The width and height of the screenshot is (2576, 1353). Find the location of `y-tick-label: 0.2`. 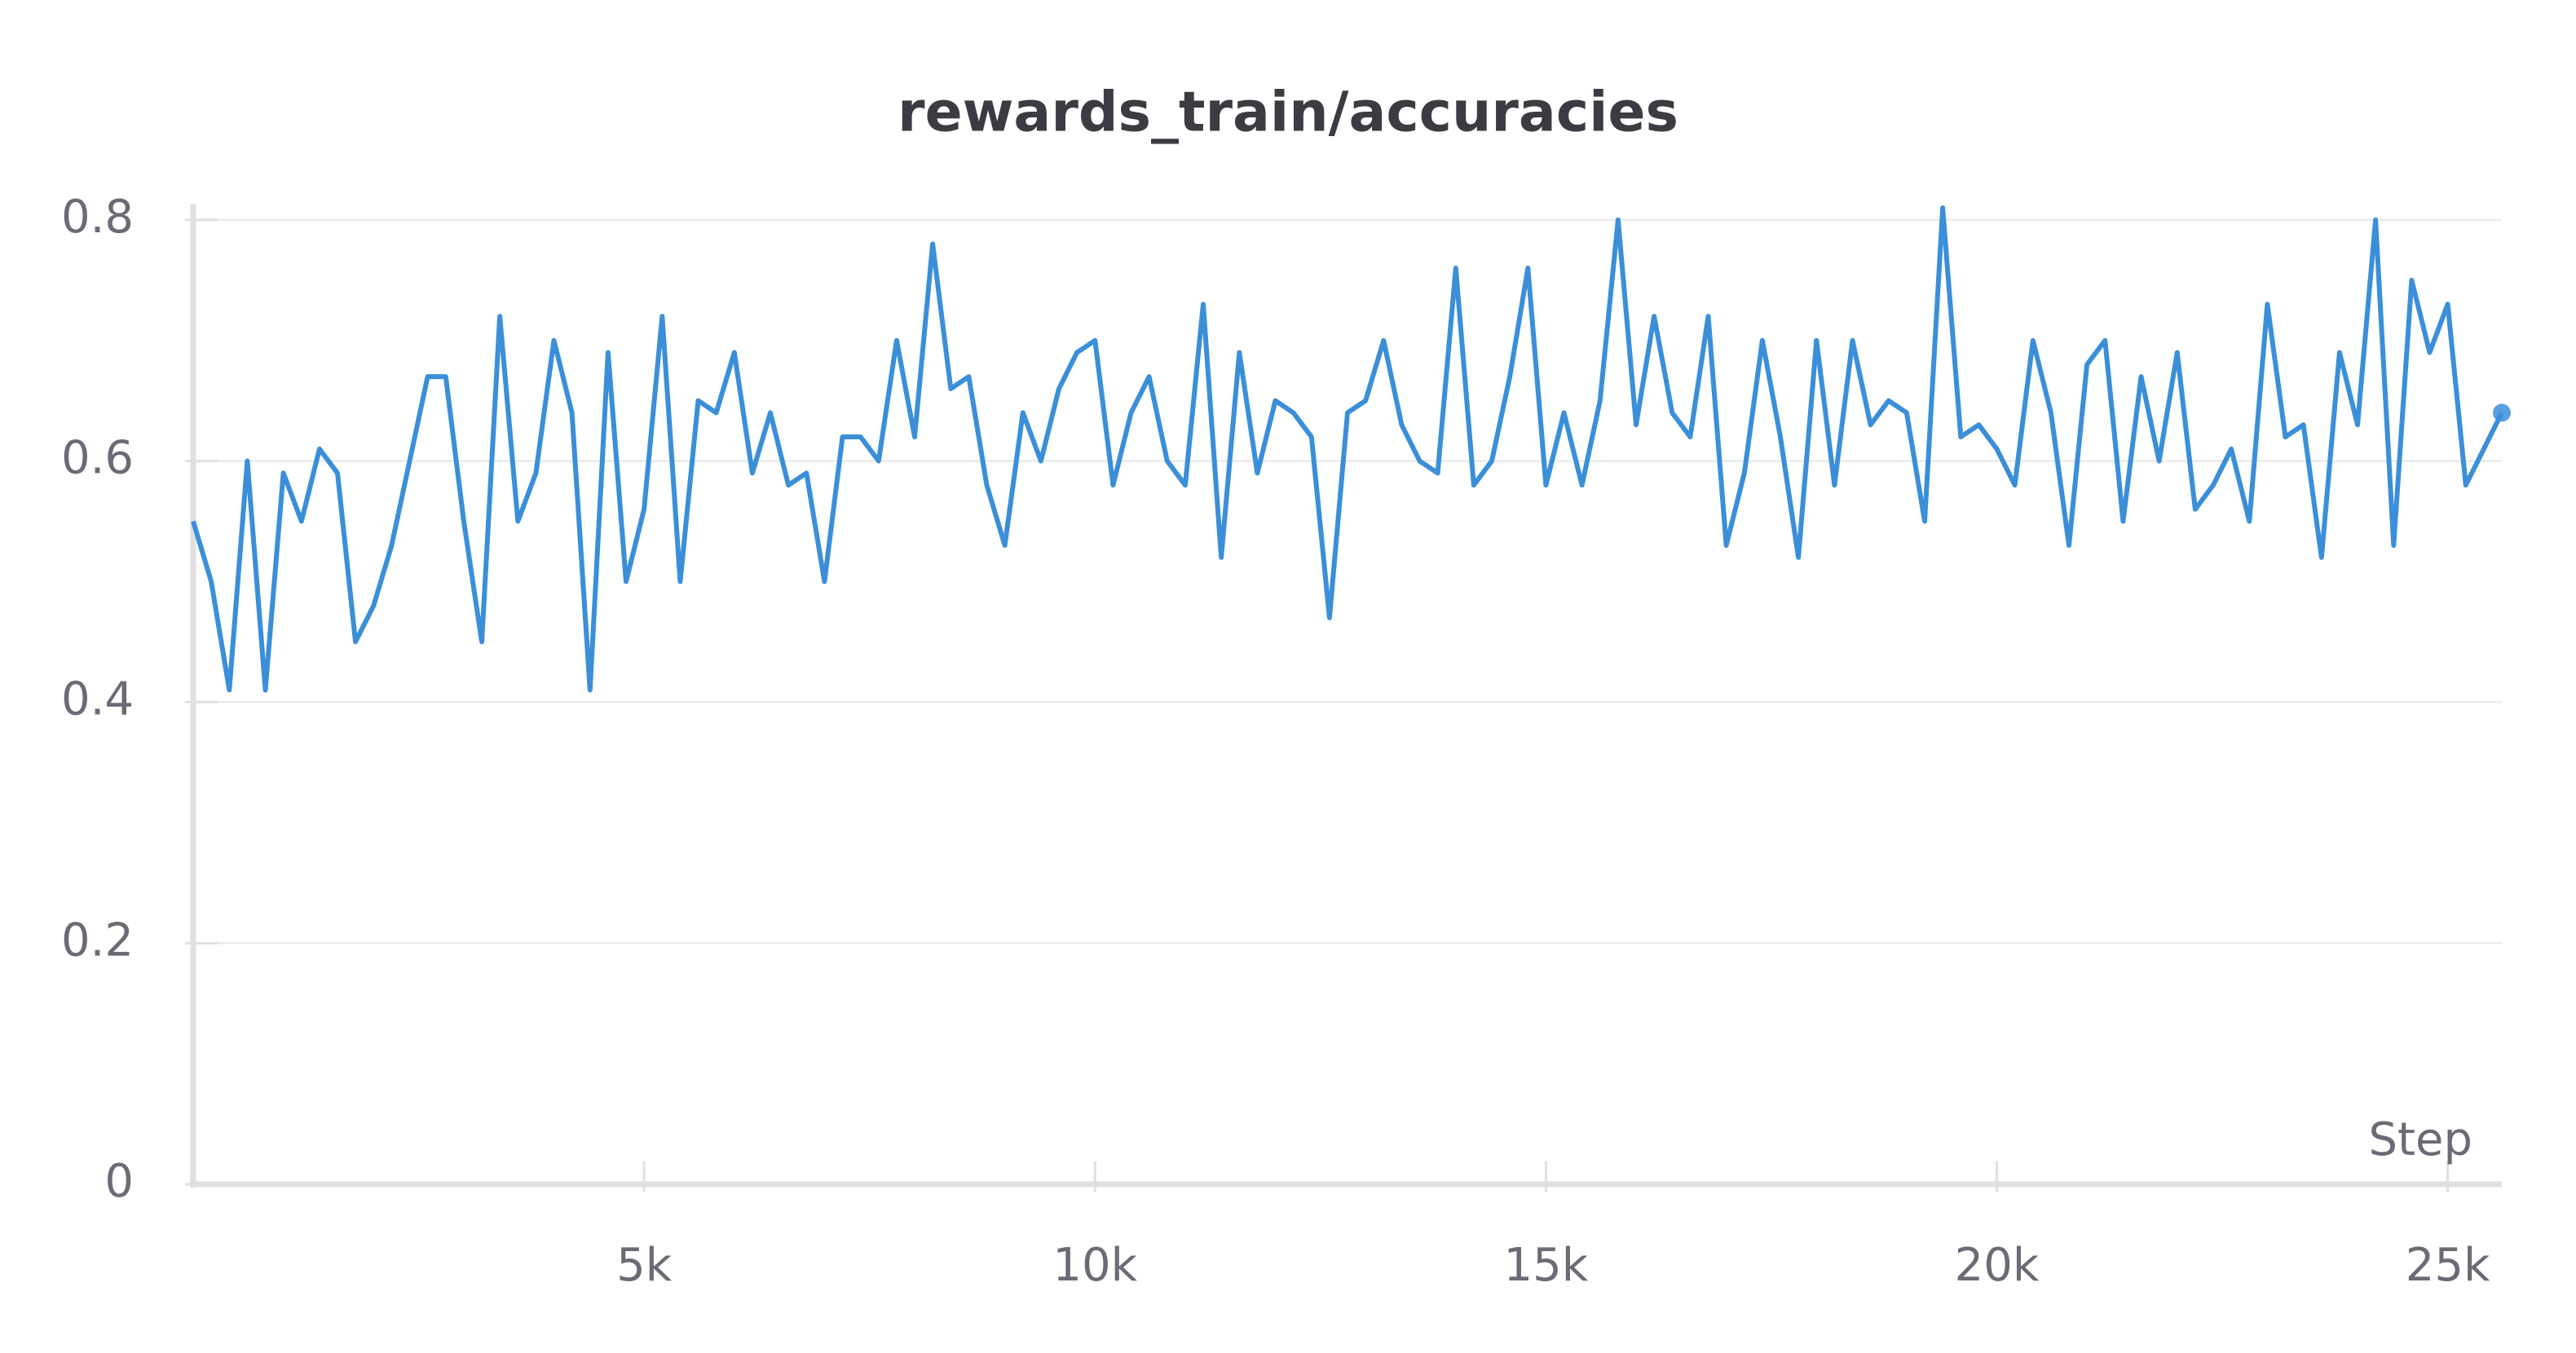

y-tick-label: 0.2 is located at coordinates (97, 940).